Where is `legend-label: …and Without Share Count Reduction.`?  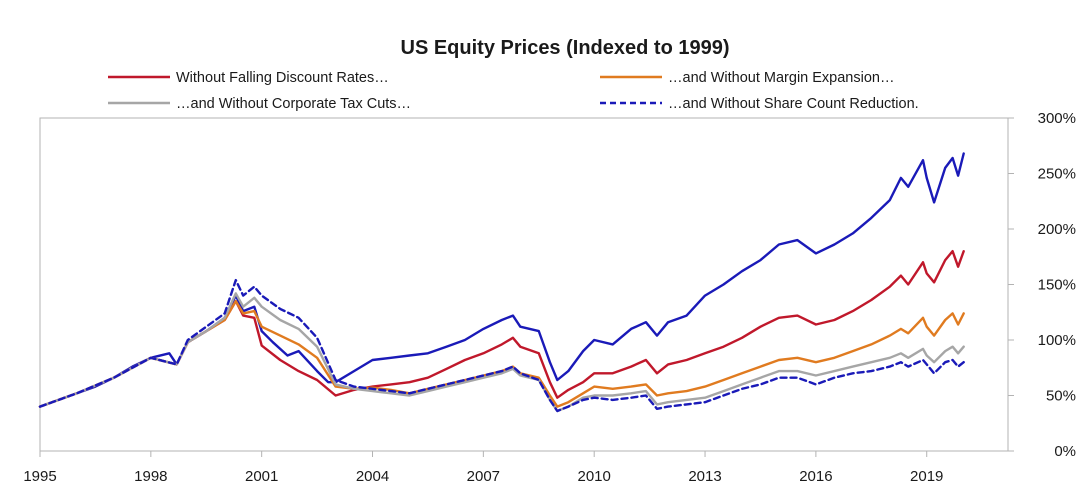
legend-label: …and Without Share Count Reduction. is located at coordinates (793, 104).